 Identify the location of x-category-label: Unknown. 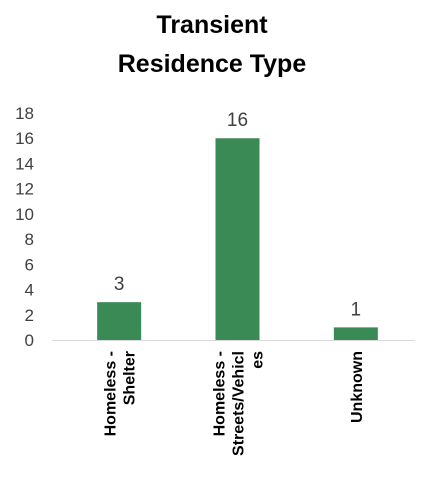
(357, 387).